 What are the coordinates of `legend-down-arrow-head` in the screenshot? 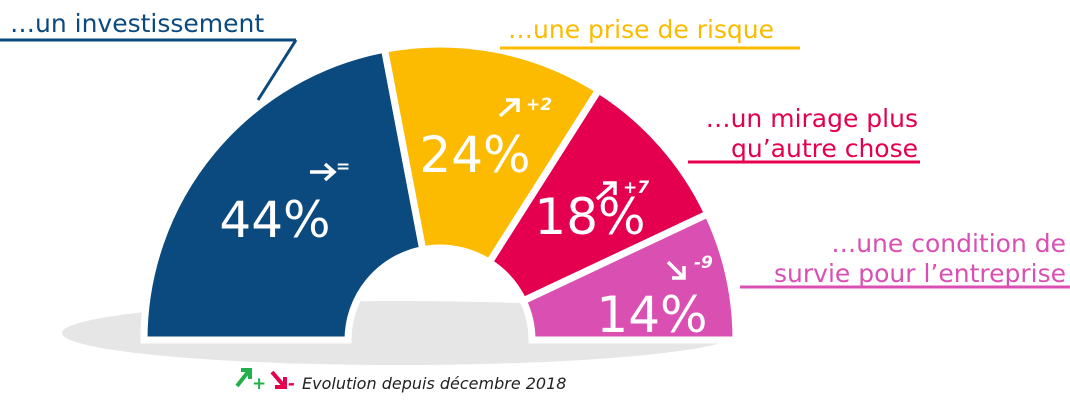 It's located at (281, 383).